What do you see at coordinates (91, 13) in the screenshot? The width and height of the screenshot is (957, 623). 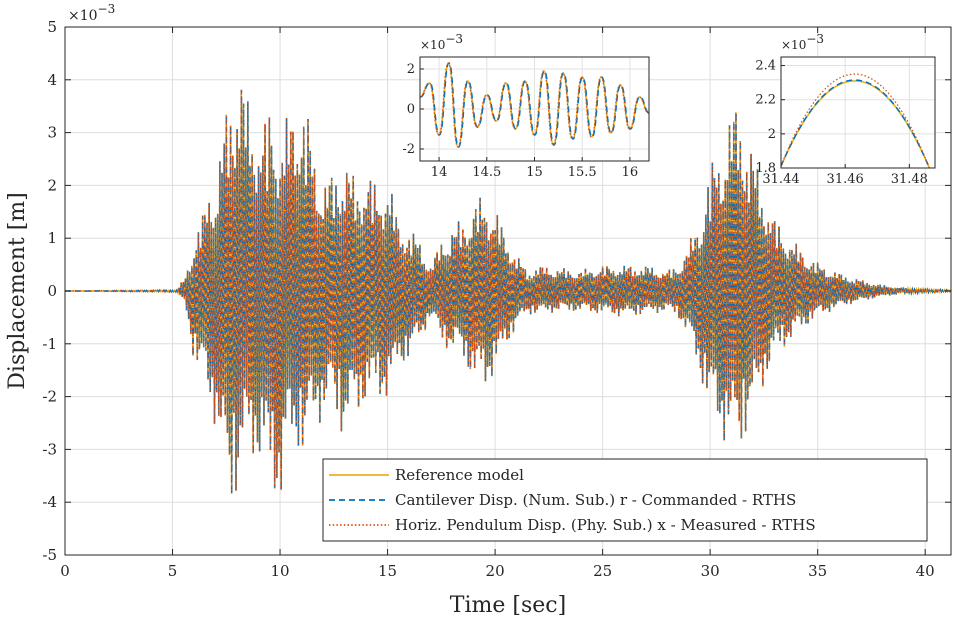 I see `y-scale-factor: ×10⁻³` at bounding box center [91, 13].